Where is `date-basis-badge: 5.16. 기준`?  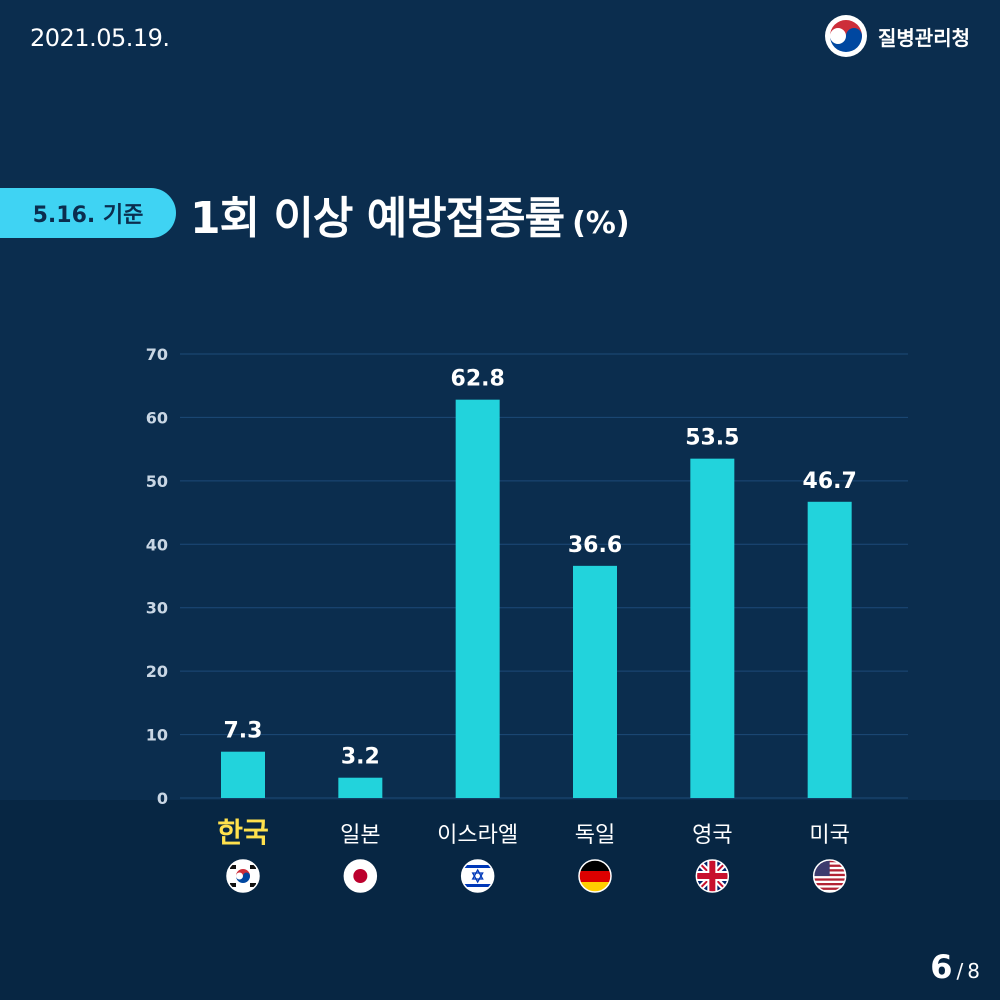
date-basis-badge: 5.16. 기준 is located at coordinates (88, 213).